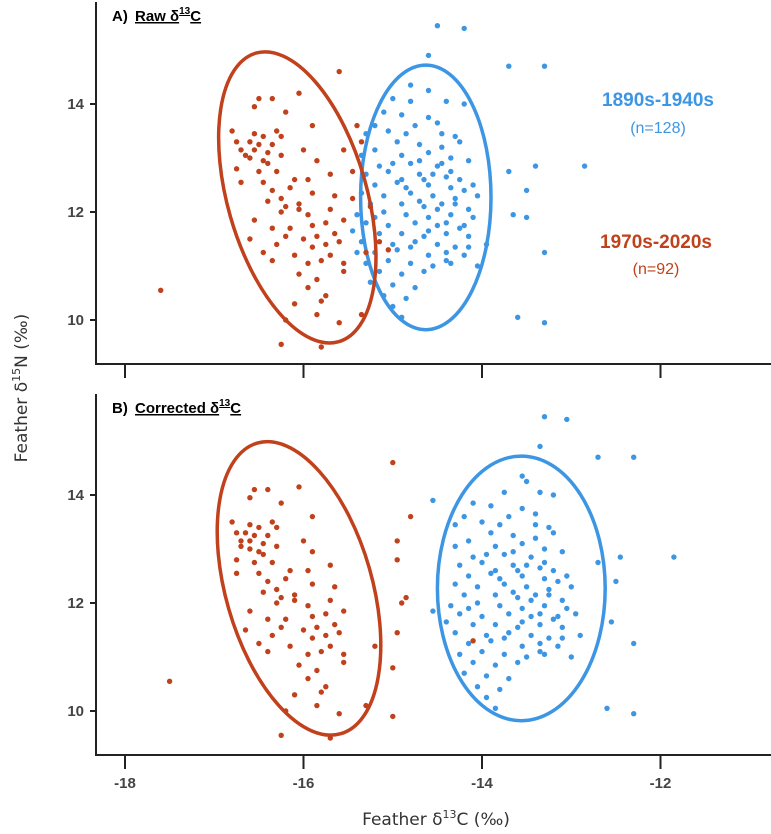  I want to click on legend-red-name: 1970s-2020s, so click(656, 242).